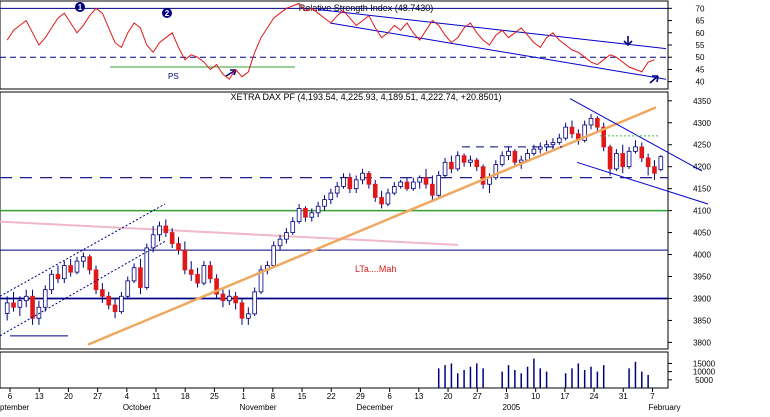 The height and width of the screenshot is (417, 770). I want to click on x-tick-label: 6, so click(389, 396).